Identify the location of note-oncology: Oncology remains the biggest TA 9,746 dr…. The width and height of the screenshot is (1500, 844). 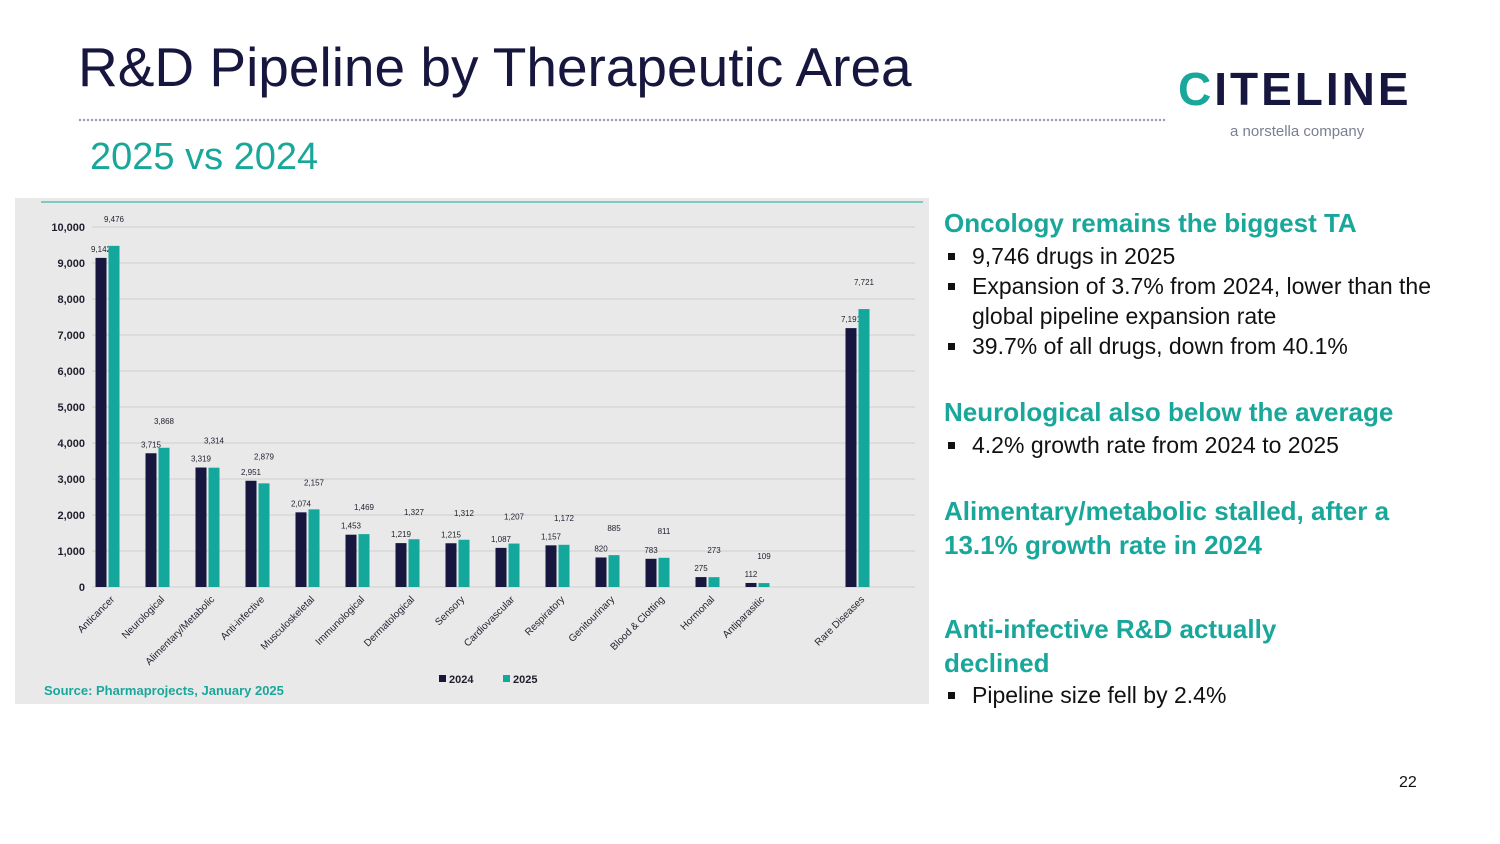
(1189, 283).